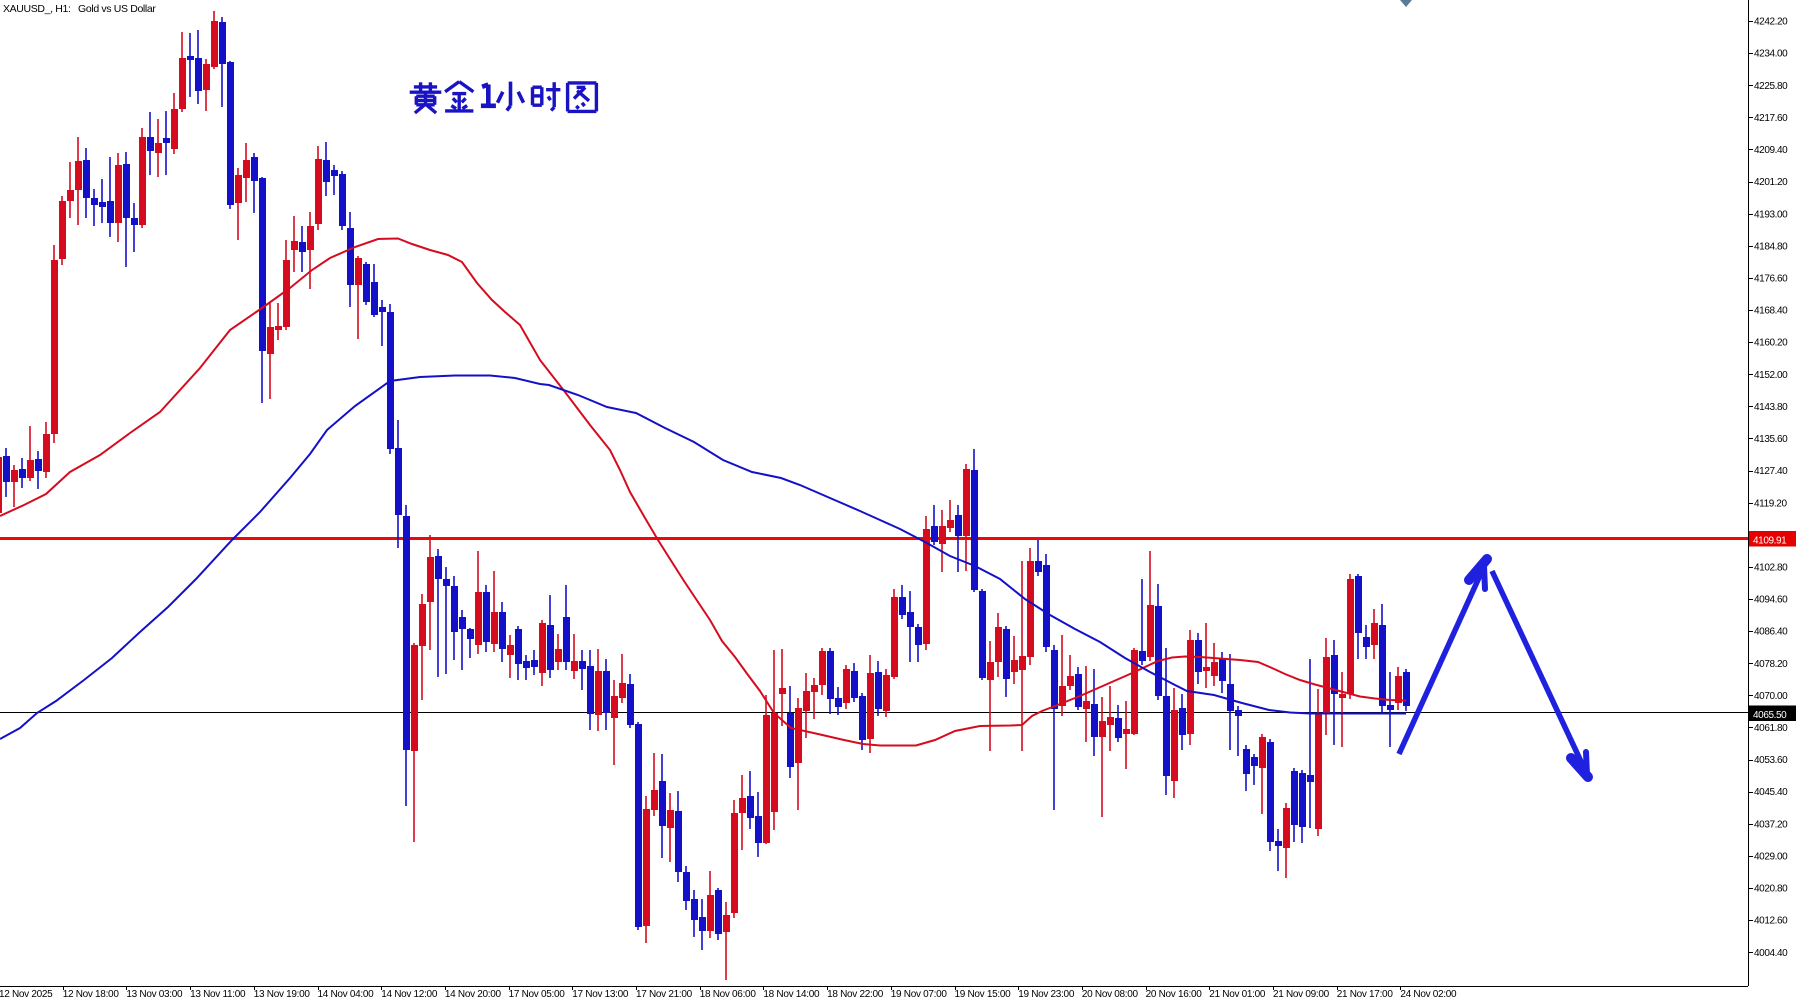 The width and height of the screenshot is (1796, 999). I want to click on svg-text: 4094.60, so click(1771, 600).